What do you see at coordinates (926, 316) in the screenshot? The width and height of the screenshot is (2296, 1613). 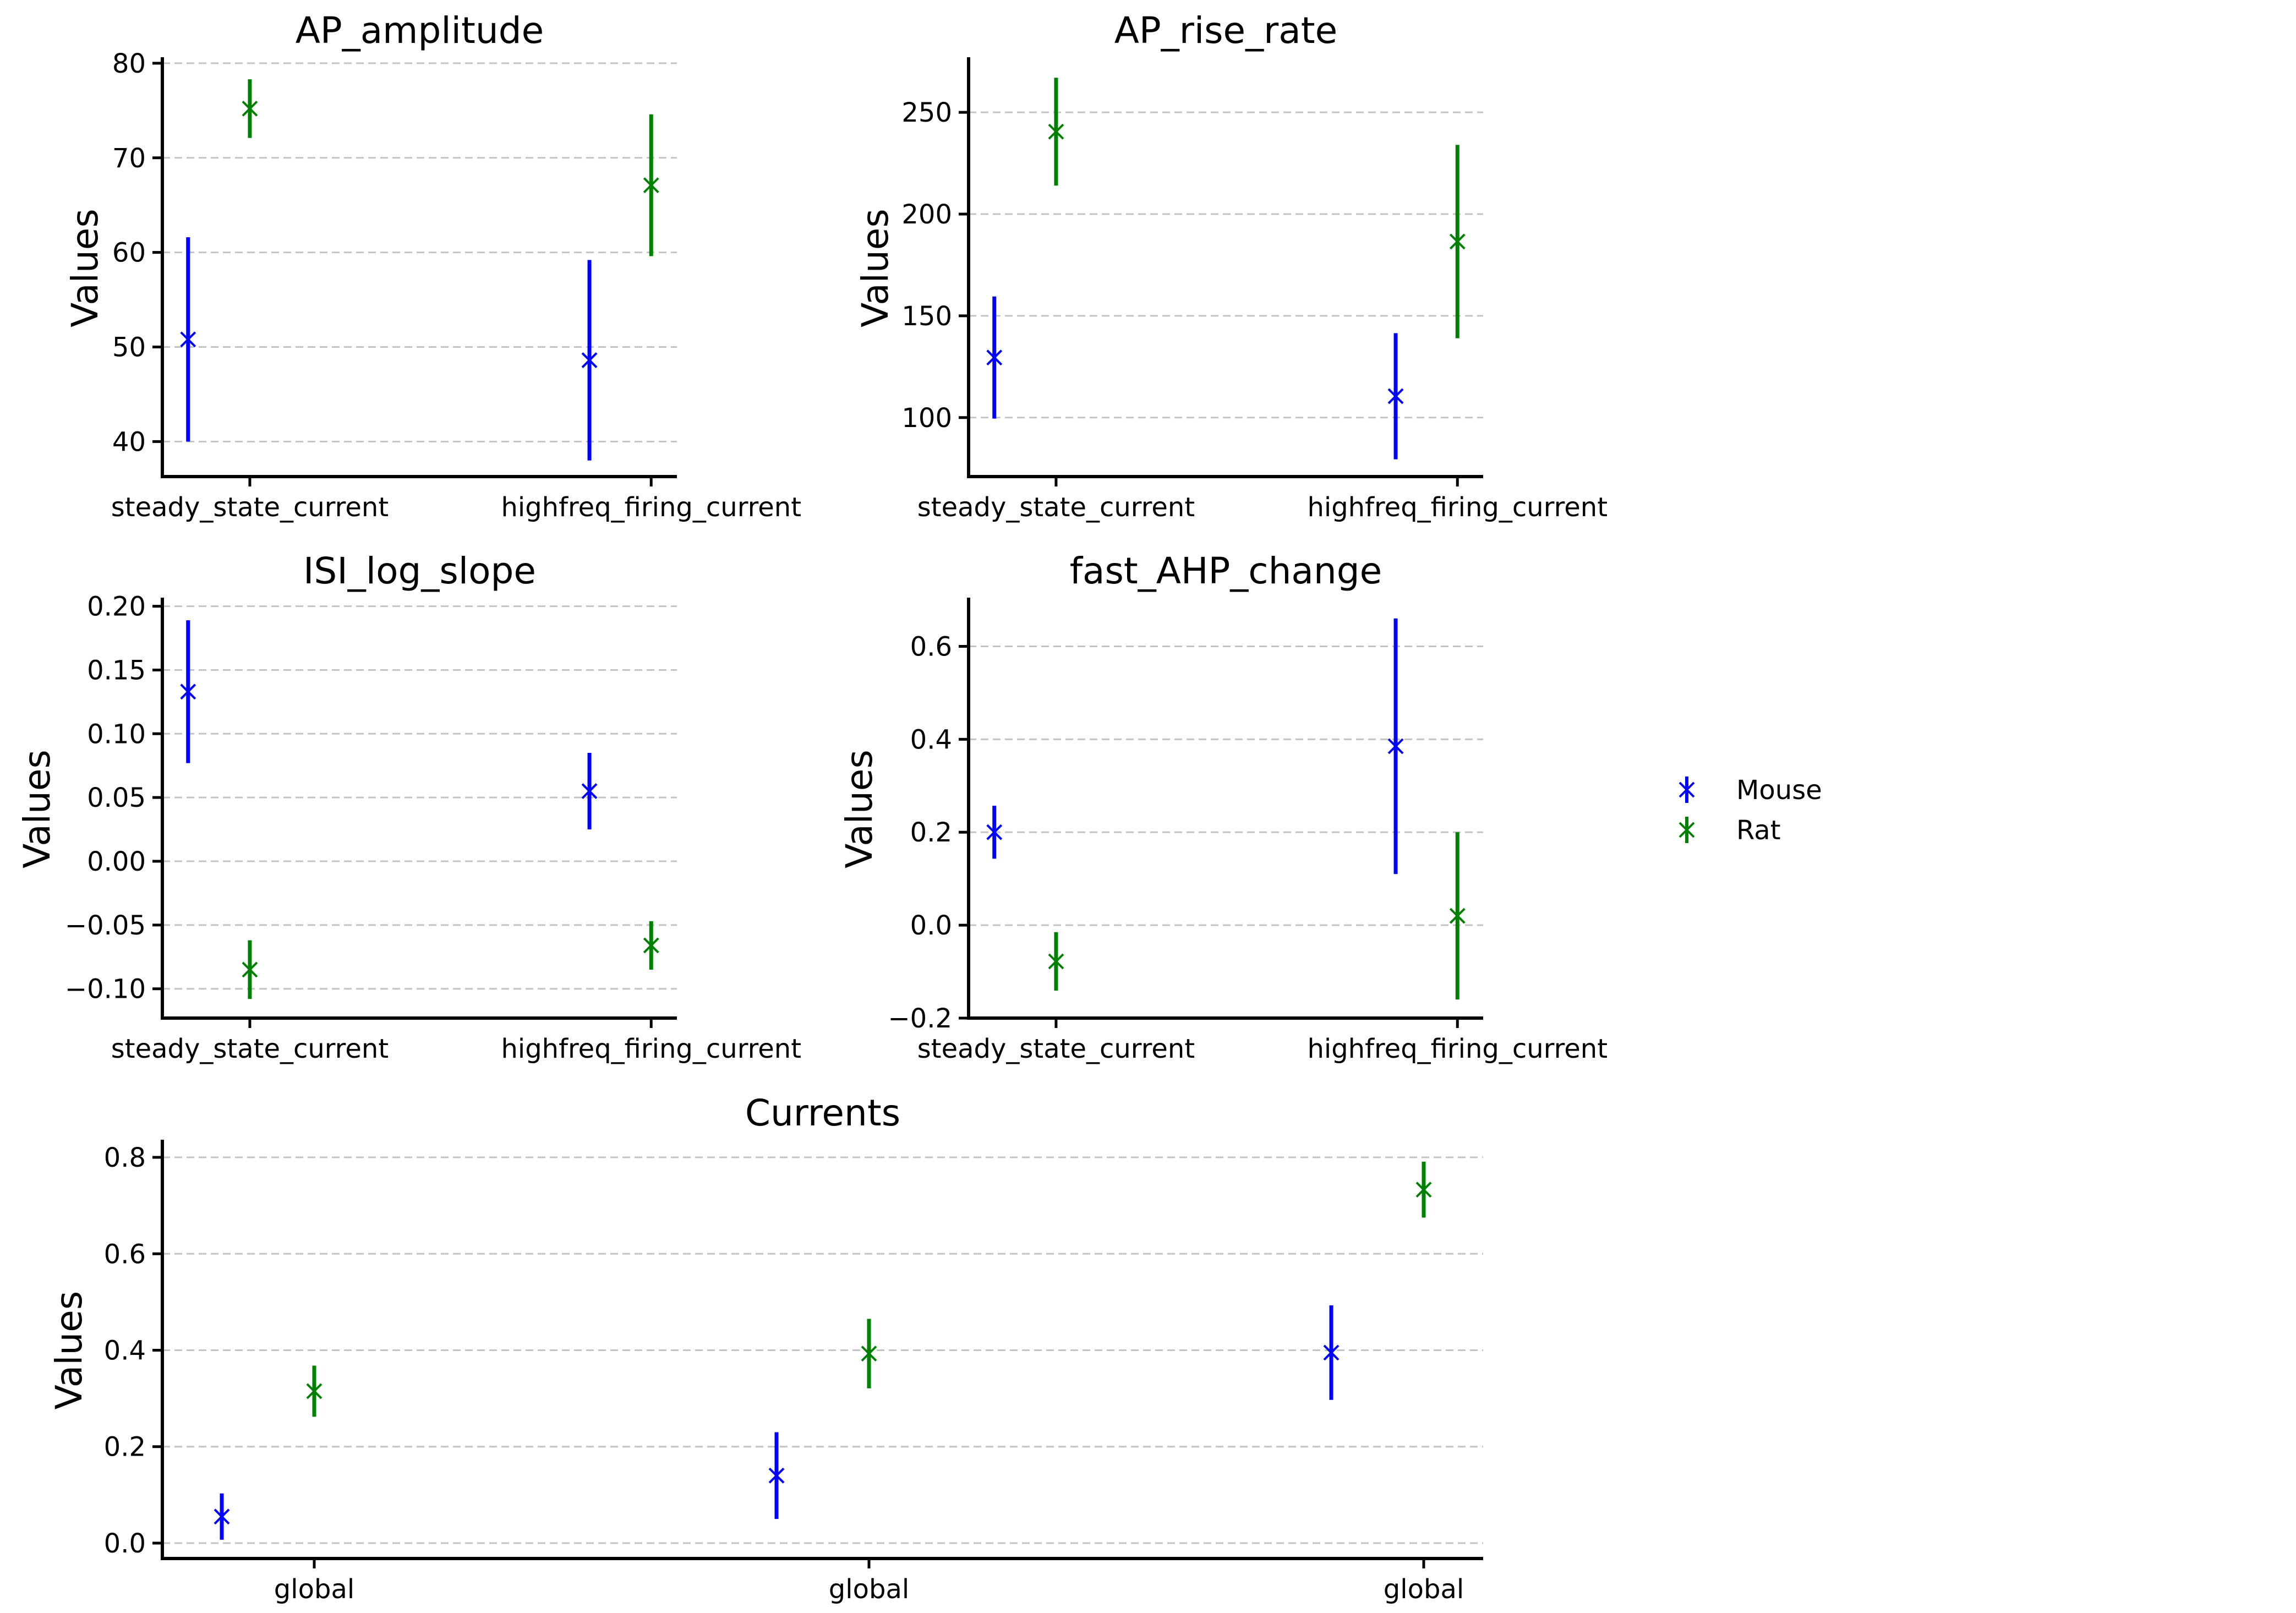 I see `y-tick-label: 150` at bounding box center [926, 316].